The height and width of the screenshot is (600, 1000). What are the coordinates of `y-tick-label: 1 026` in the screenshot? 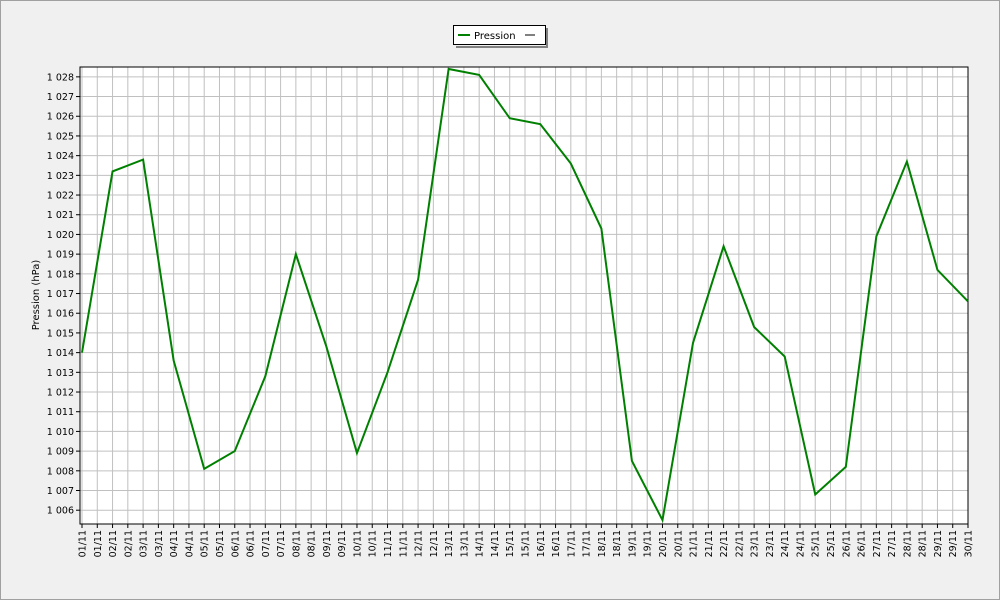 It's located at (60, 117).